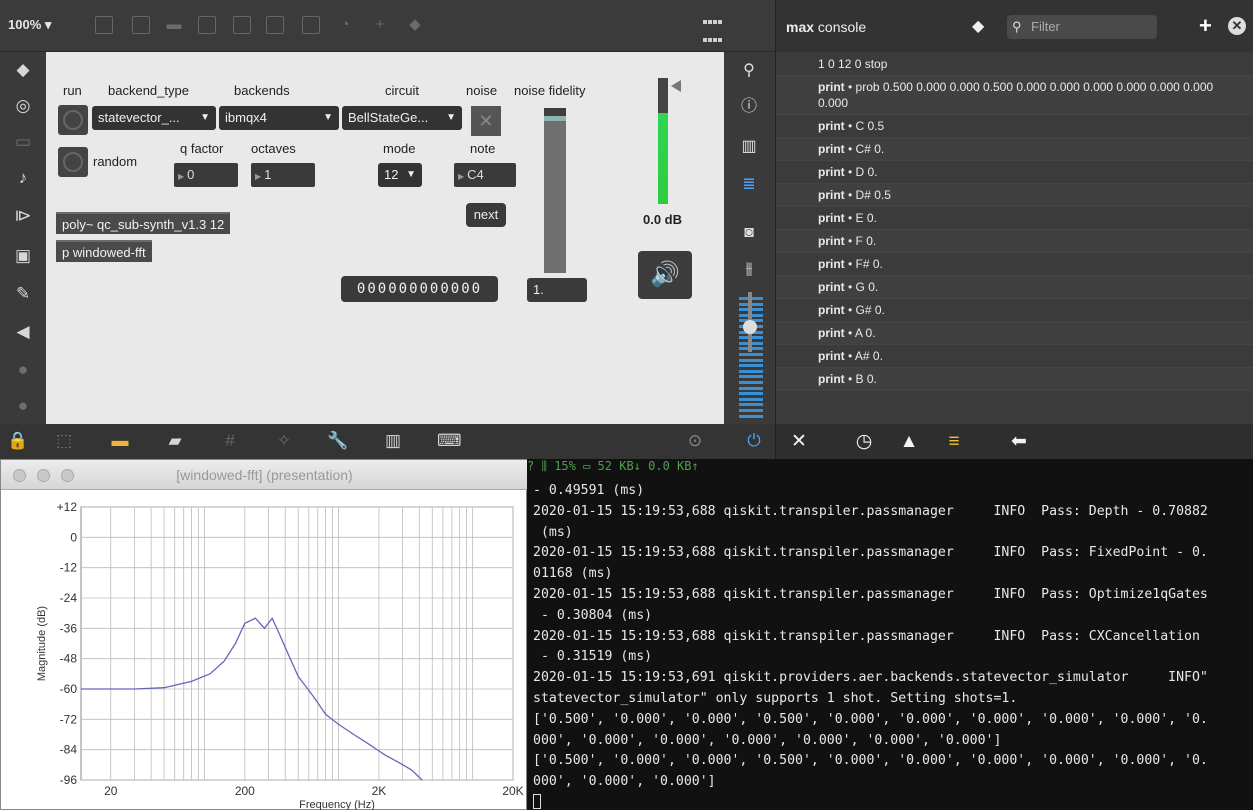 Image resolution: width=1253 pixels, height=810 pixels. Describe the element at coordinates (43, 475) in the screenshot. I see `window-minimize-button` at that location.